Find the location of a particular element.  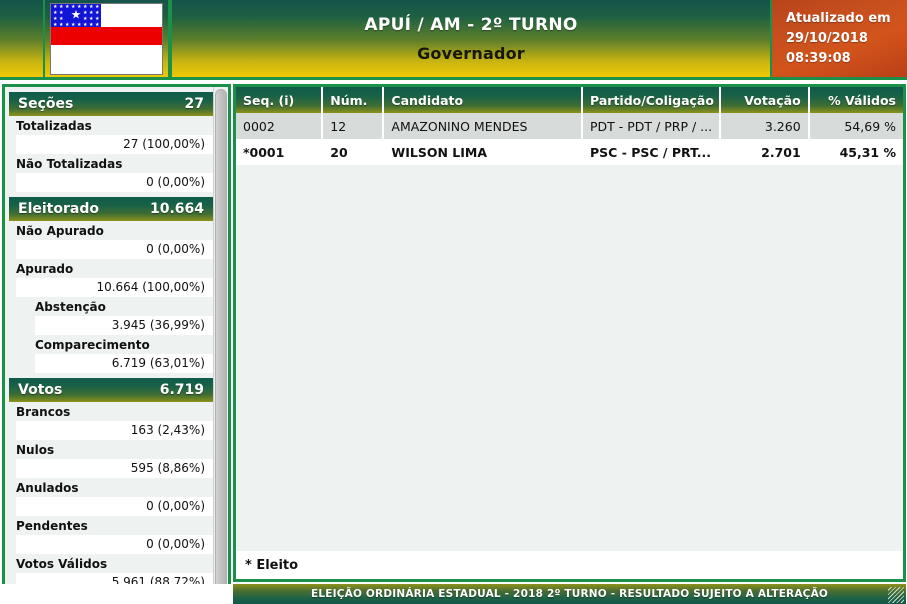

flag-large-star: ★ is located at coordinates (76, 14).